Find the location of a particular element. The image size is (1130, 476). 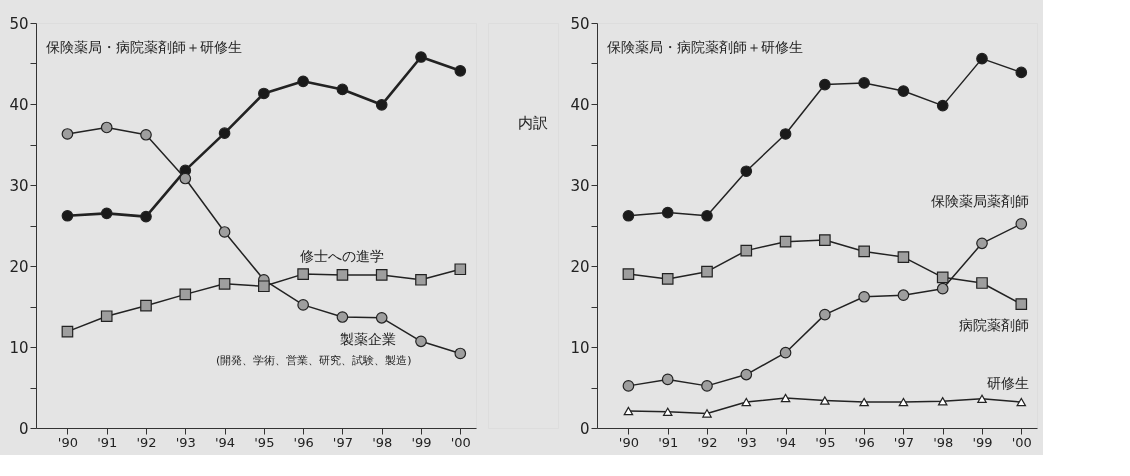

y-tick-label: 30 is located at coordinates (580, 185).